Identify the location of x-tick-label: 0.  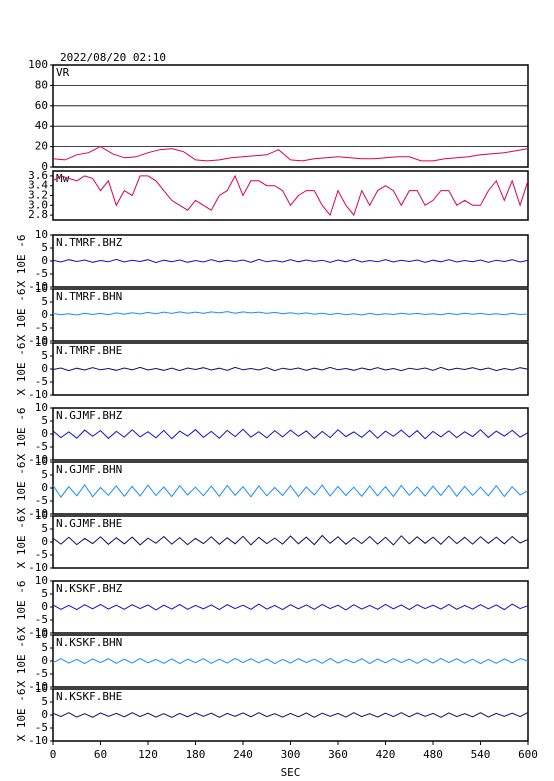
(53, 754).